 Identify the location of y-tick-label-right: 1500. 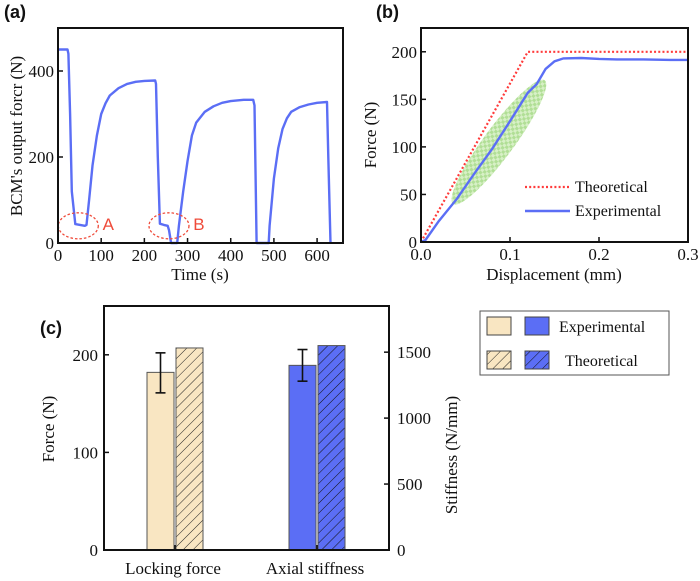
(414, 352).